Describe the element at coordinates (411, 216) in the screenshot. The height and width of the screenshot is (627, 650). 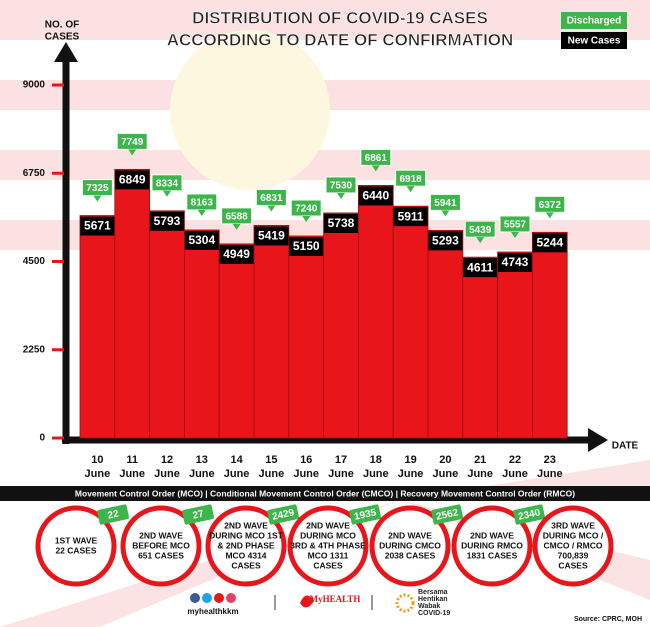
I see `value-label: 5911` at that location.